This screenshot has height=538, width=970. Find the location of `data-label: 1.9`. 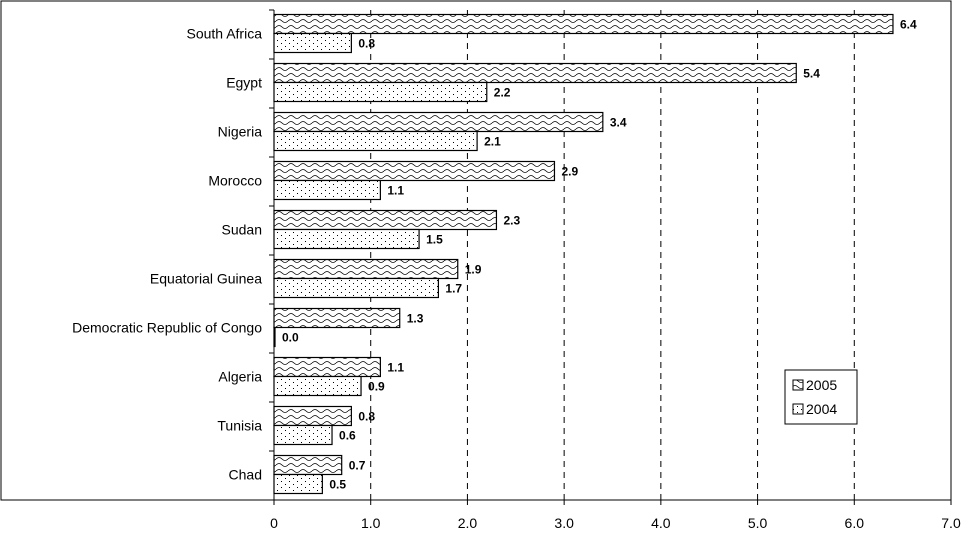

data-label: 1.9 is located at coordinates (473, 270).